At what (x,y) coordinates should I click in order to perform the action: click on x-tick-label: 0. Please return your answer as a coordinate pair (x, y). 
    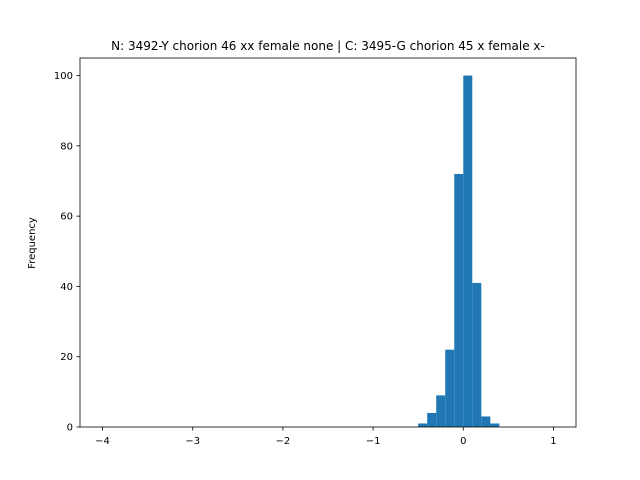
    Looking at the image, I should click on (463, 441).